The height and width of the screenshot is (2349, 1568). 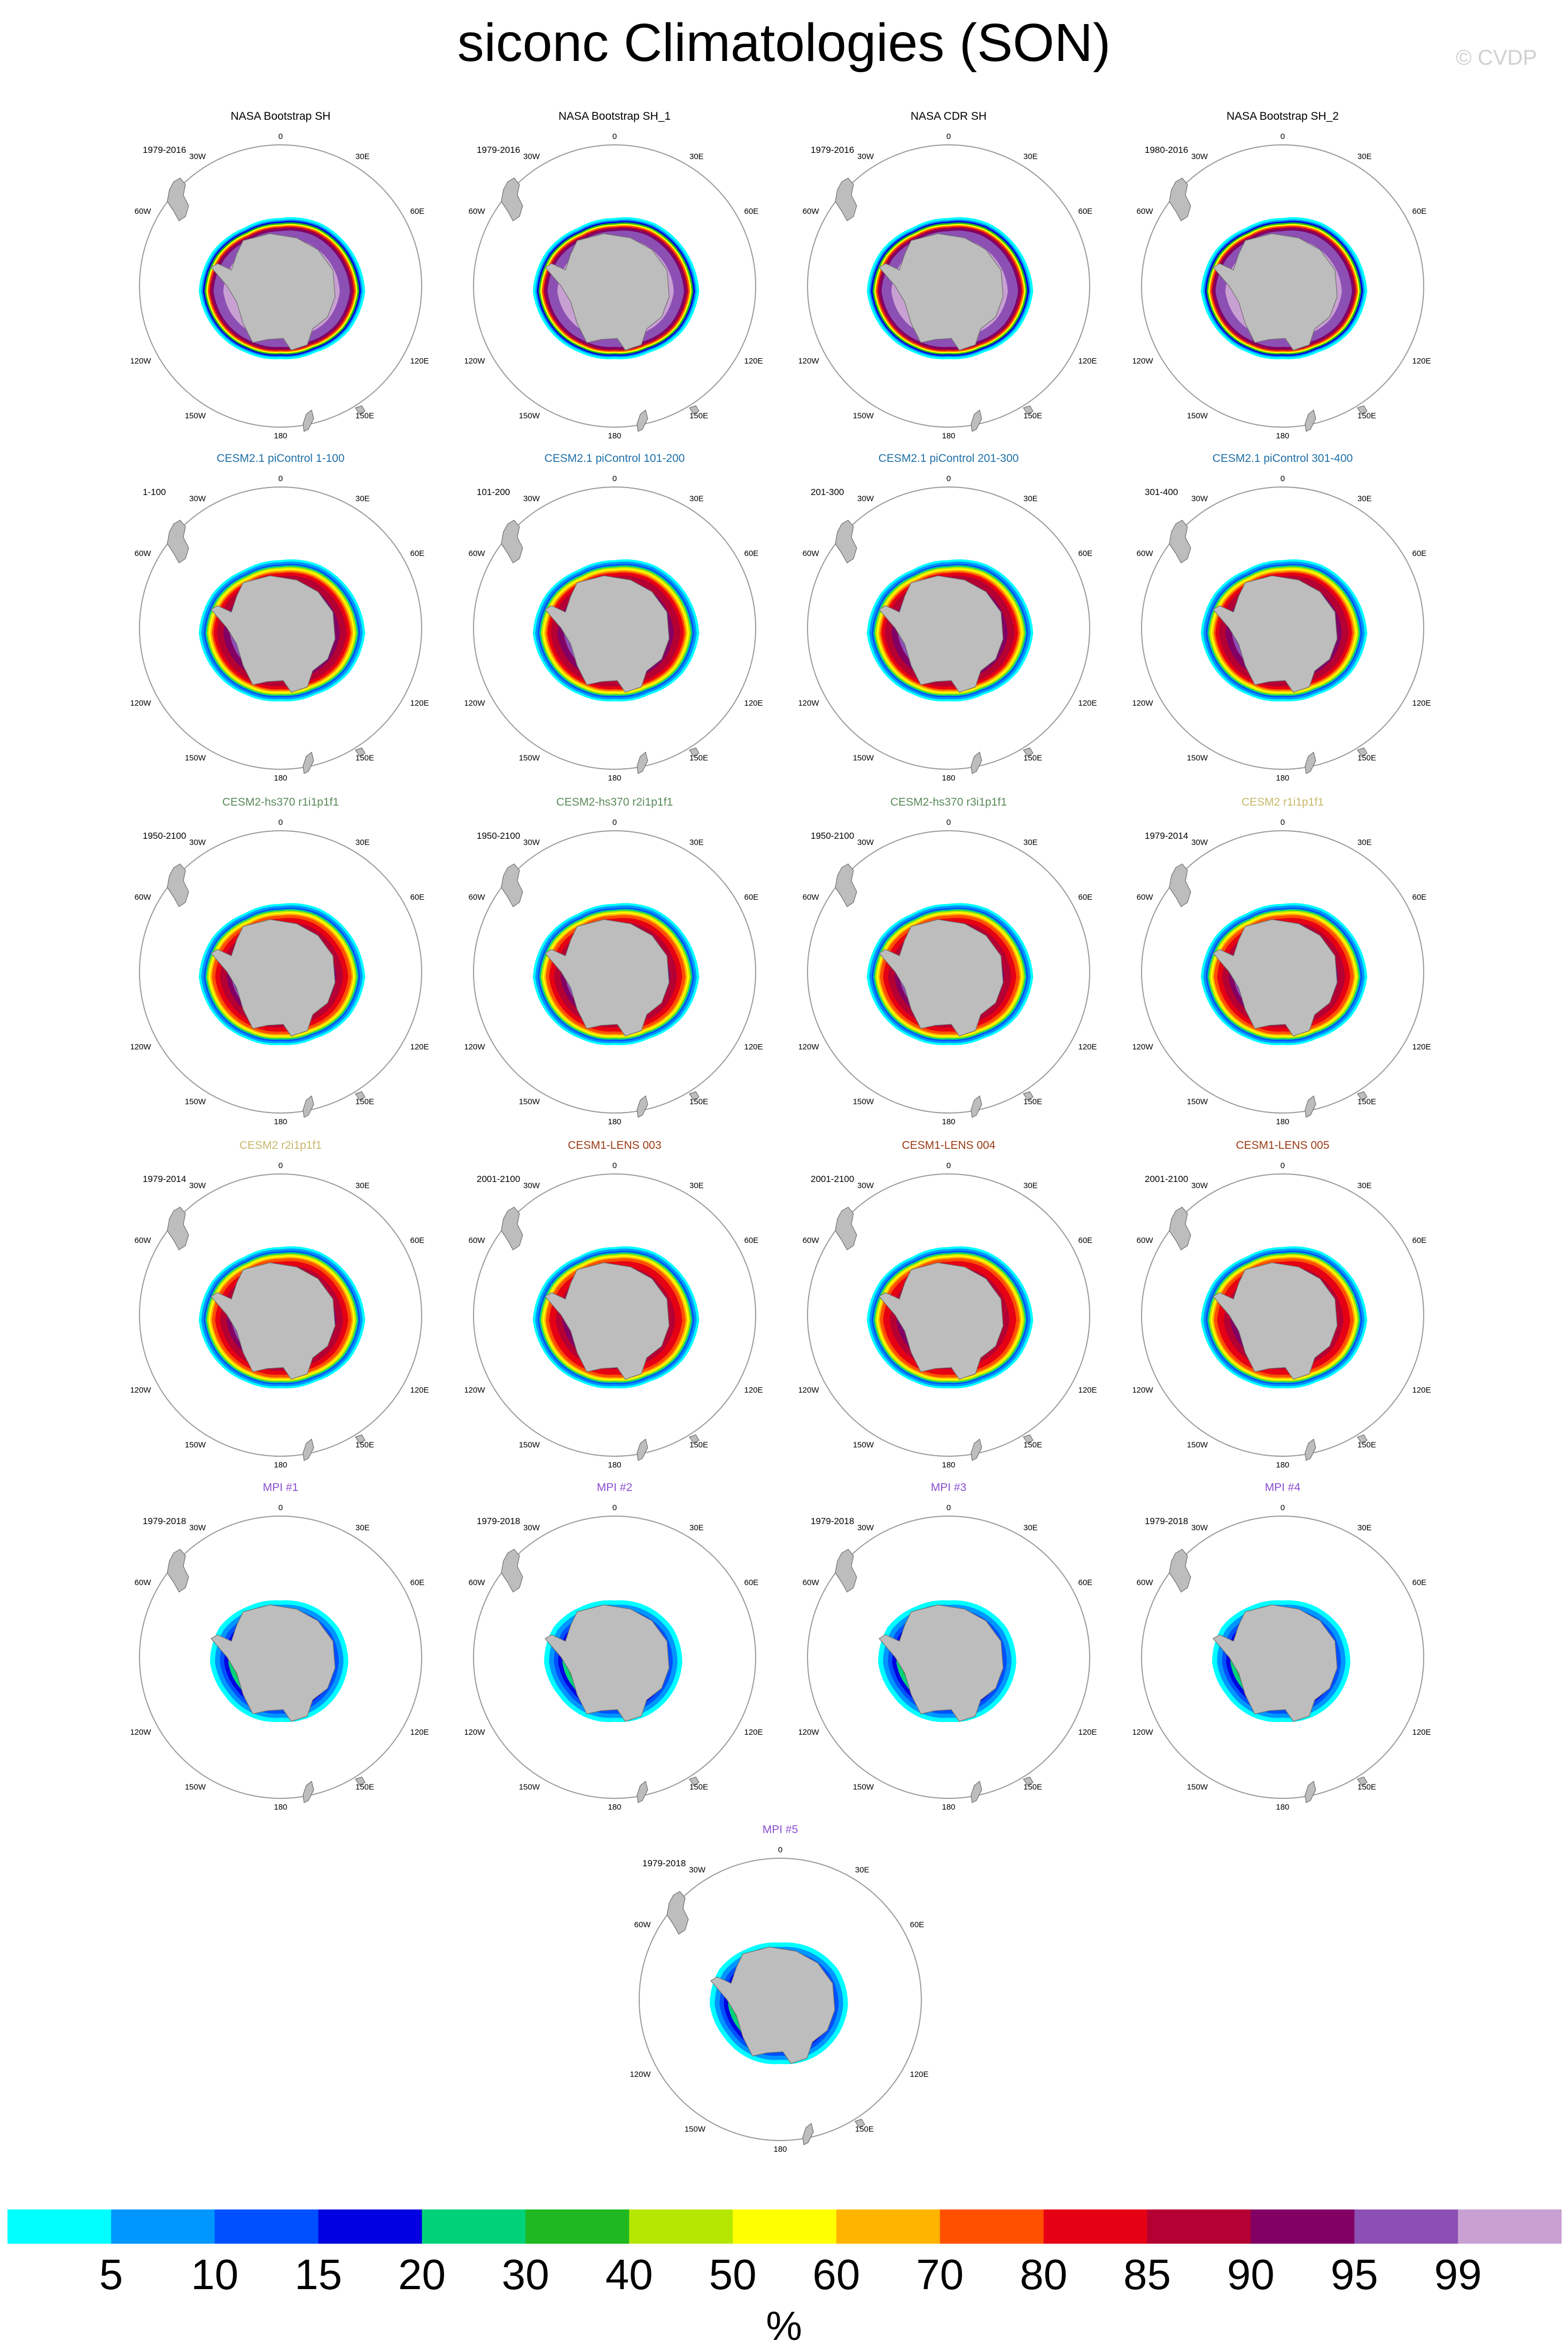 I want to click on panel-period: 2001-2100, so click(x=1167, y=1179).